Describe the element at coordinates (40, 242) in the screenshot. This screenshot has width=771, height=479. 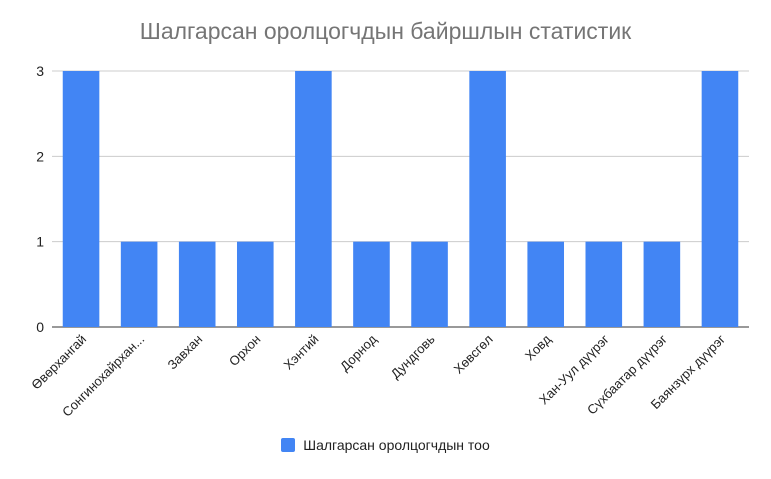
I see `y-tick-label: 1` at that location.